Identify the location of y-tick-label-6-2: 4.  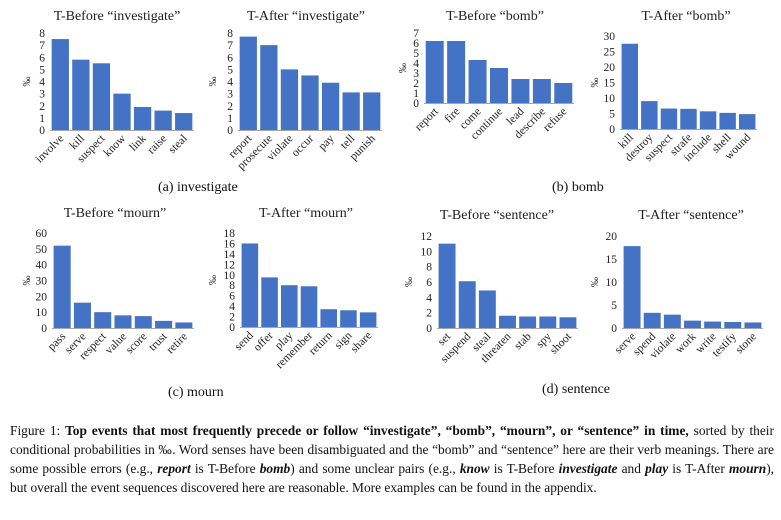
(429, 298).